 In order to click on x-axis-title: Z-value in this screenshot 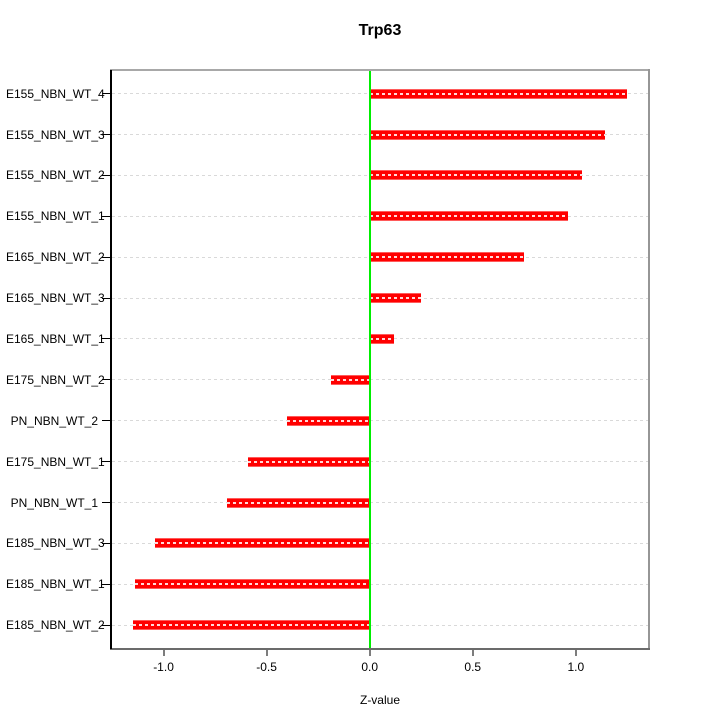, I will do `click(379, 700)`.